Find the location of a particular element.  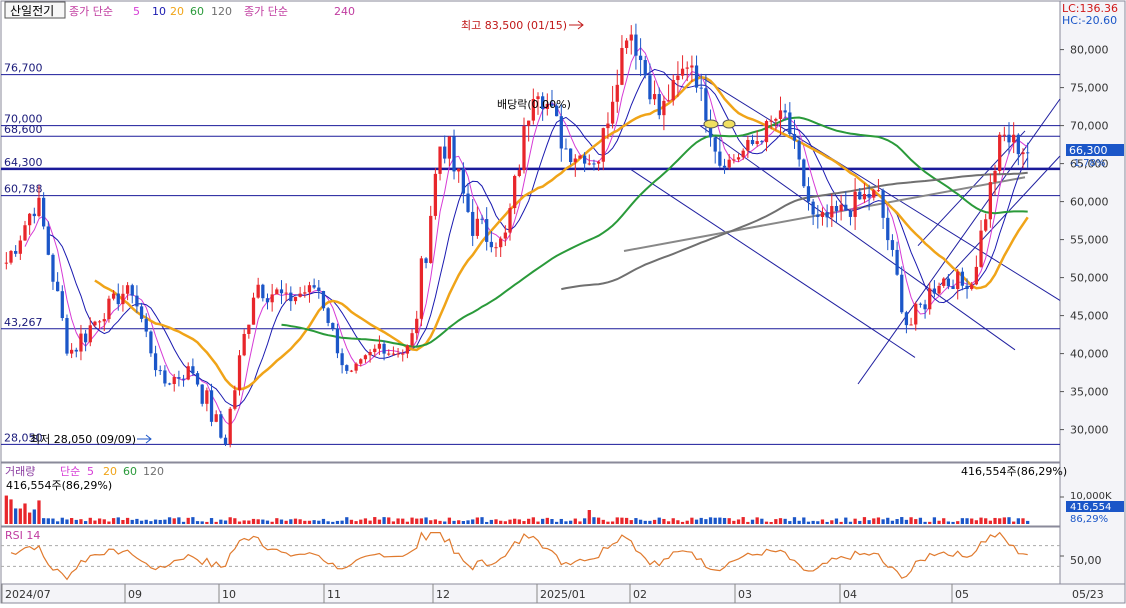

date-axis-ticks: 2024/07 09 10 11 12 2025/01 02 03 04 05 05/23 is located at coordinates (552, 593).